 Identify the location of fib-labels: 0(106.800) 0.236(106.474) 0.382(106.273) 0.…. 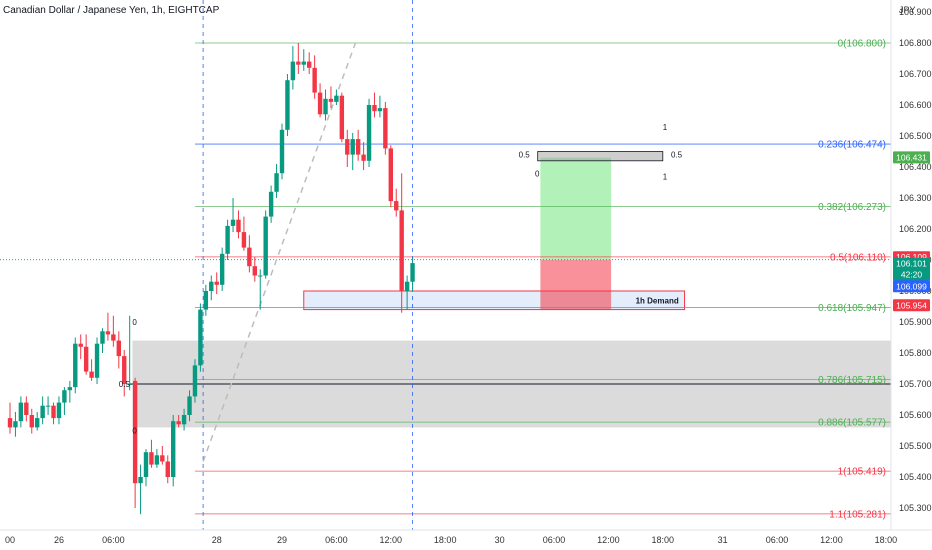
(852, 280).